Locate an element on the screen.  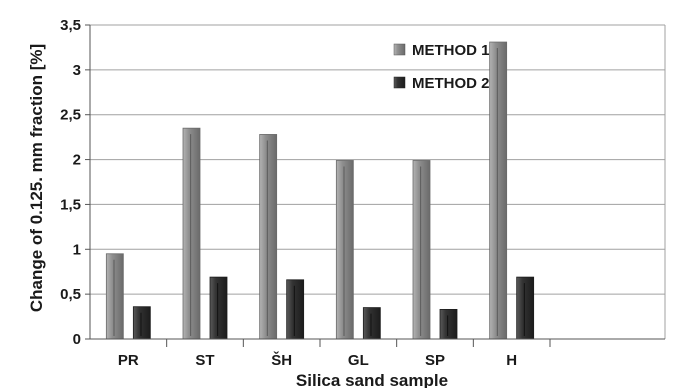
bar-method-1-st is located at coordinates (191, 233).